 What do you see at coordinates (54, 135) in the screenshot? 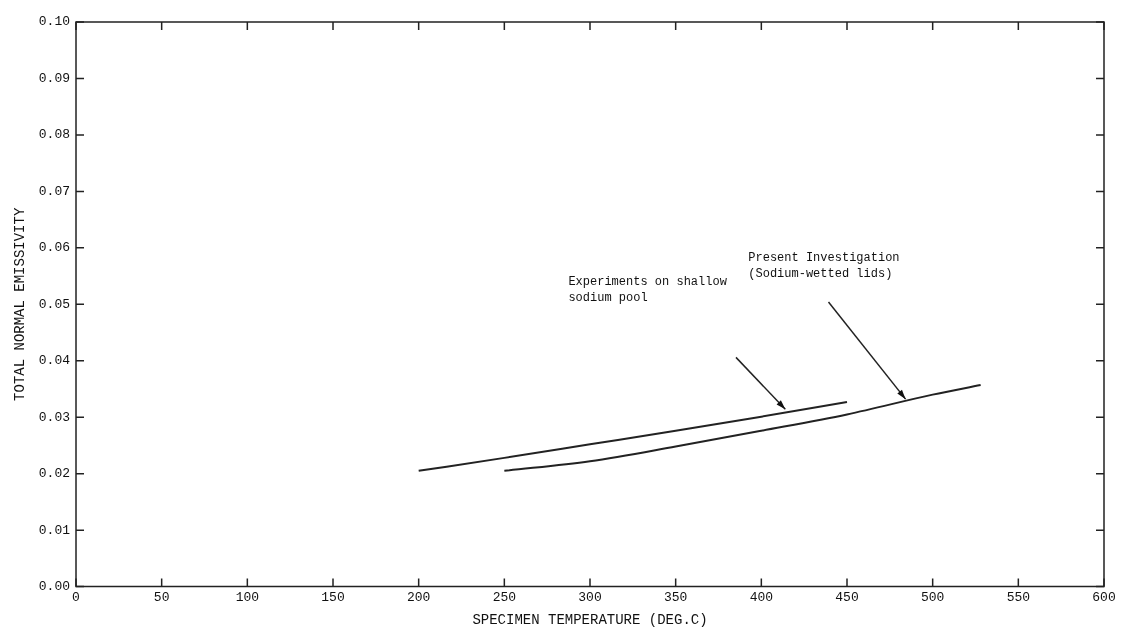
I see `y-tick-label: 0.08` at bounding box center [54, 135].